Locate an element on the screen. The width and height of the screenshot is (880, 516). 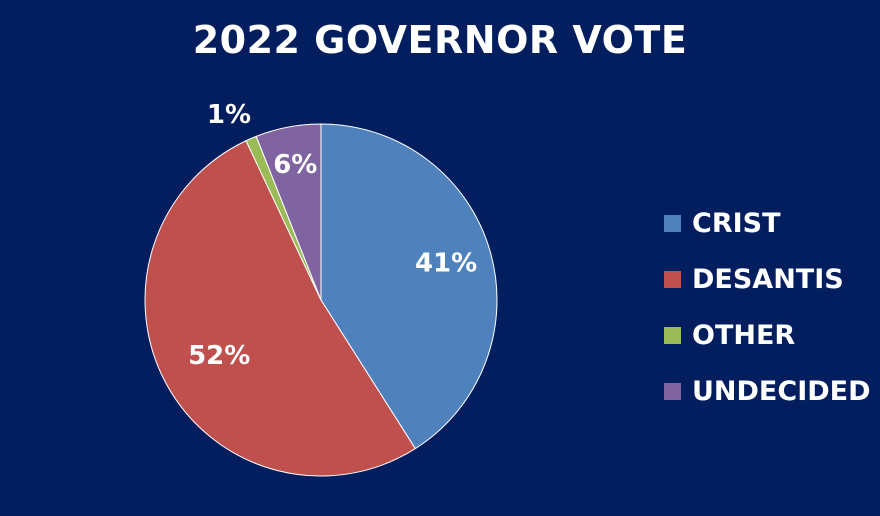
data-label-desantis: 52% is located at coordinates (219, 356).